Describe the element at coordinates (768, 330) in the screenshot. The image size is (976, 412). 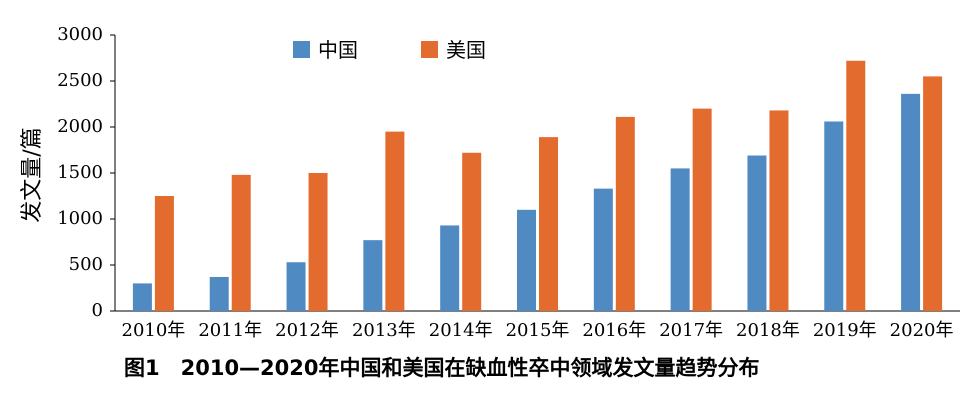
I see `x-tick-label: 2018年` at that location.